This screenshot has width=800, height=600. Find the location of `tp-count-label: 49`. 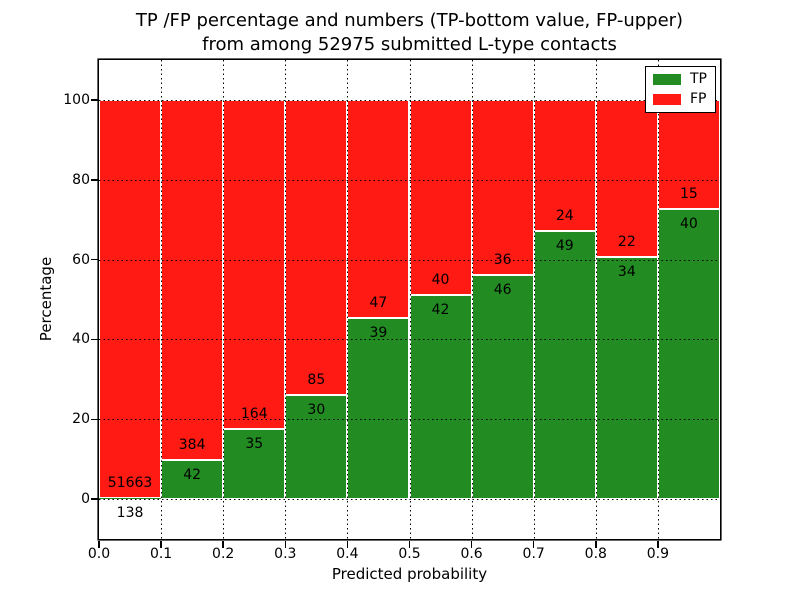

tp-count-label: 49 is located at coordinates (564, 246).